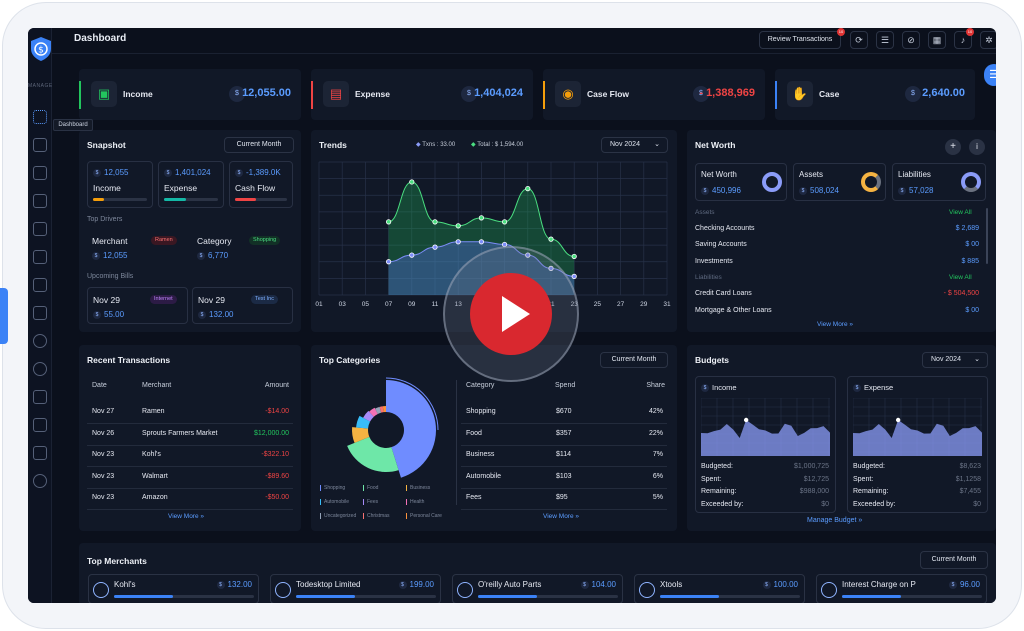  I want to click on table-row: Fees $95 5%, so click(564, 499).